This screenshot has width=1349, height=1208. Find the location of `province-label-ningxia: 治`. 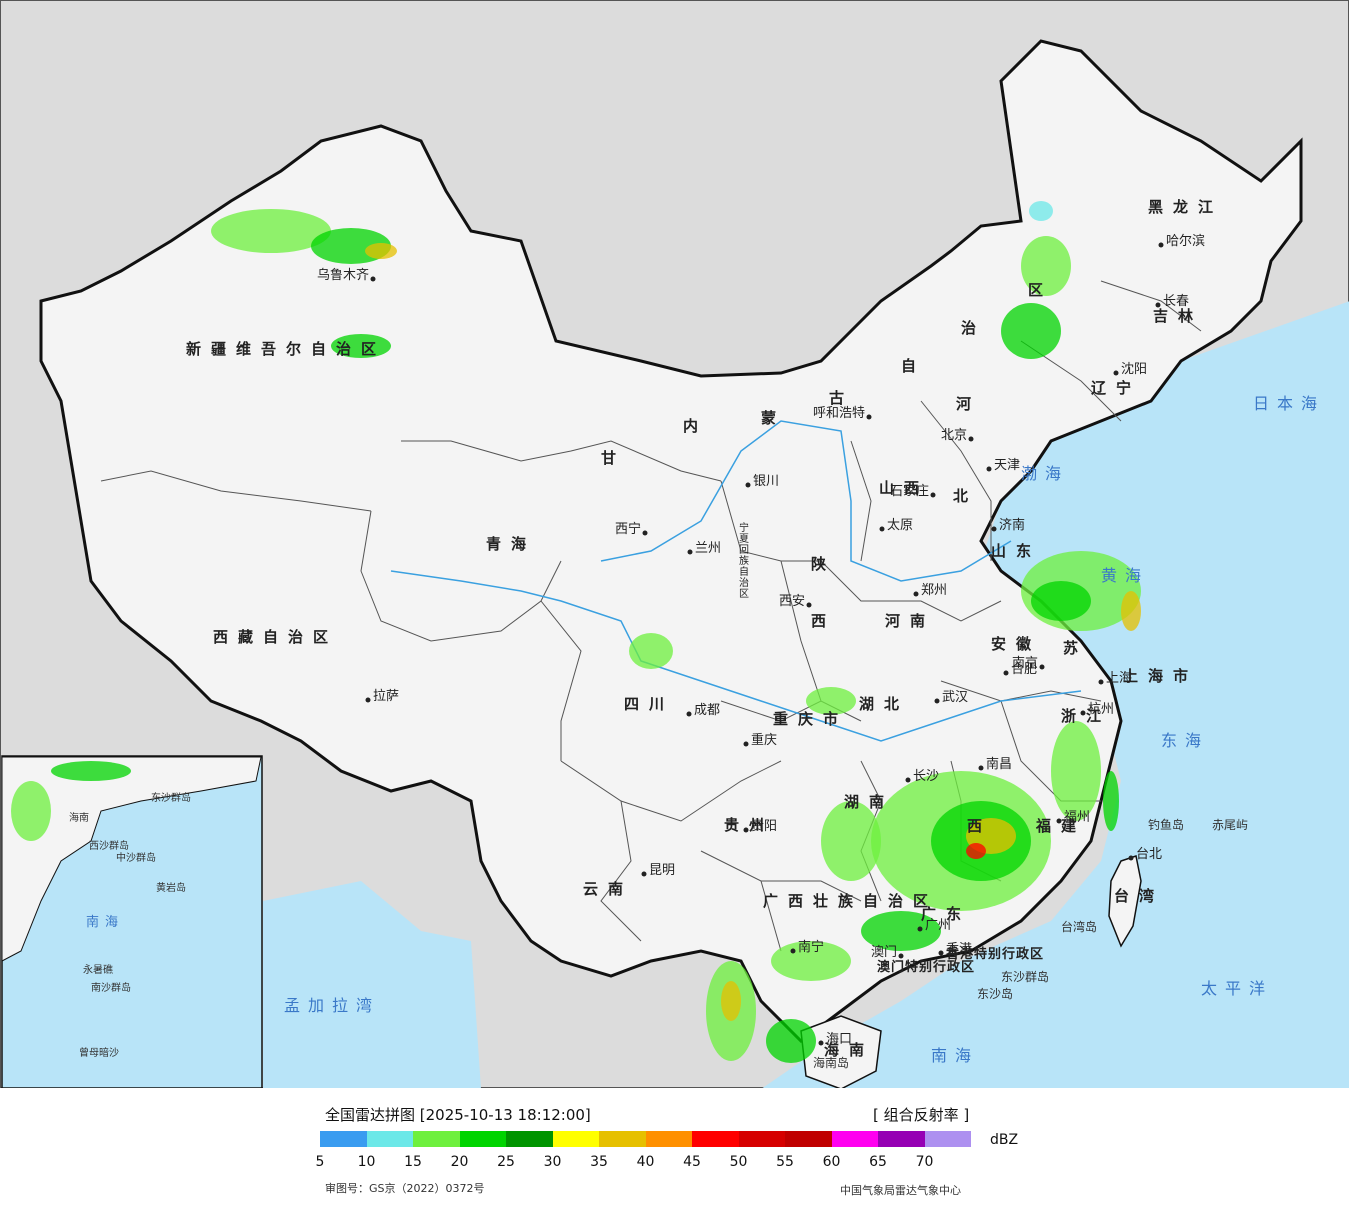

province-label-ningxia: 治 is located at coordinates (744, 582).